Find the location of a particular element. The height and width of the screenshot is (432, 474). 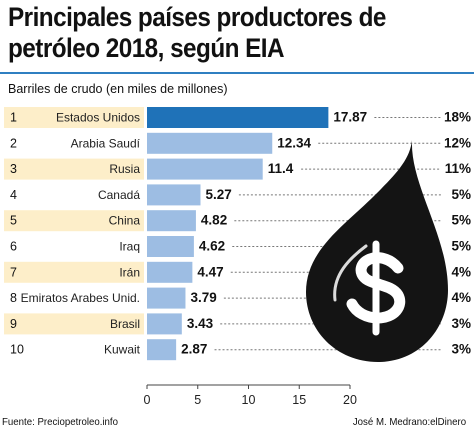

x-tick-label: 20 is located at coordinates (350, 400).